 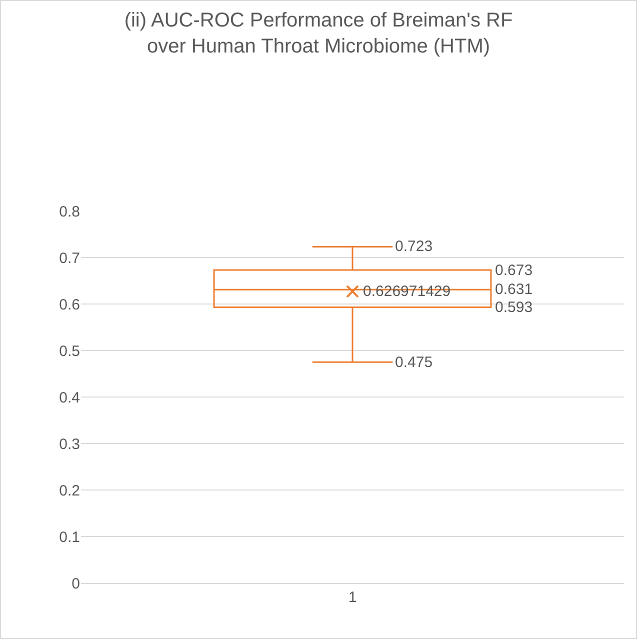 I want to click on y-tick-label: 0.4, so click(x=69, y=397).